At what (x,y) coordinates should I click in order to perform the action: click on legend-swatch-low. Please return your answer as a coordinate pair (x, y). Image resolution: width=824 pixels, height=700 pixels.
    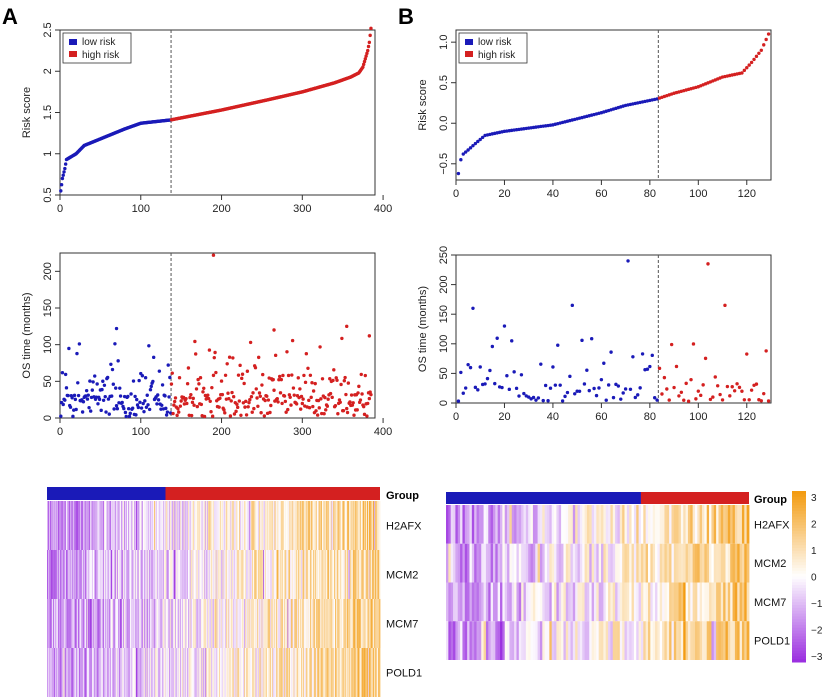
    Looking at the image, I should click on (469, 42).